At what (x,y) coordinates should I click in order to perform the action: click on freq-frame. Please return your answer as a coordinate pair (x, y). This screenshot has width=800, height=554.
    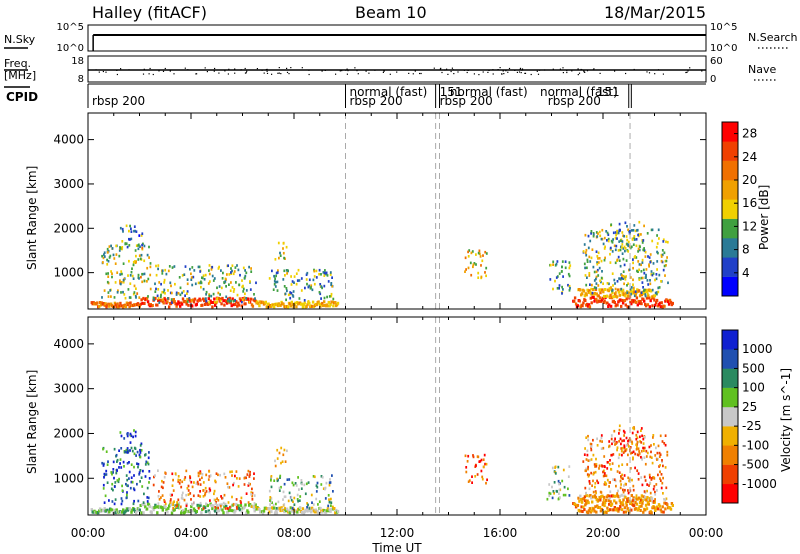
    Looking at the image, I should click on (397, 69).